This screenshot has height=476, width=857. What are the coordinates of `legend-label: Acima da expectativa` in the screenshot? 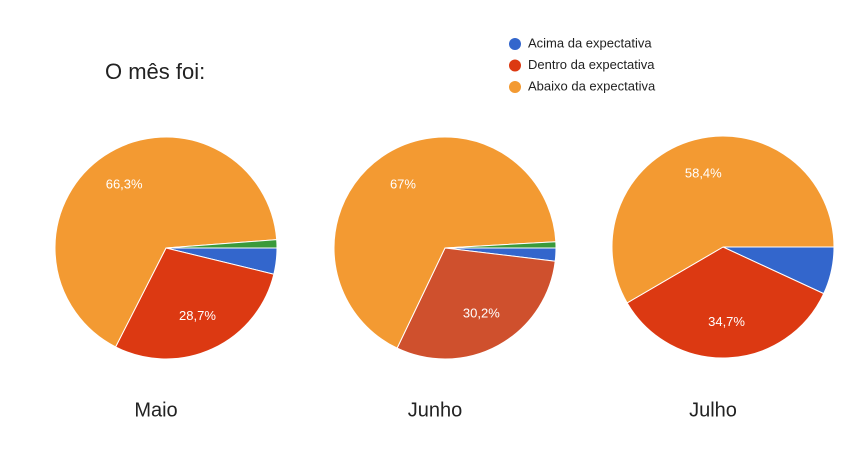 It's located at (590, 42).